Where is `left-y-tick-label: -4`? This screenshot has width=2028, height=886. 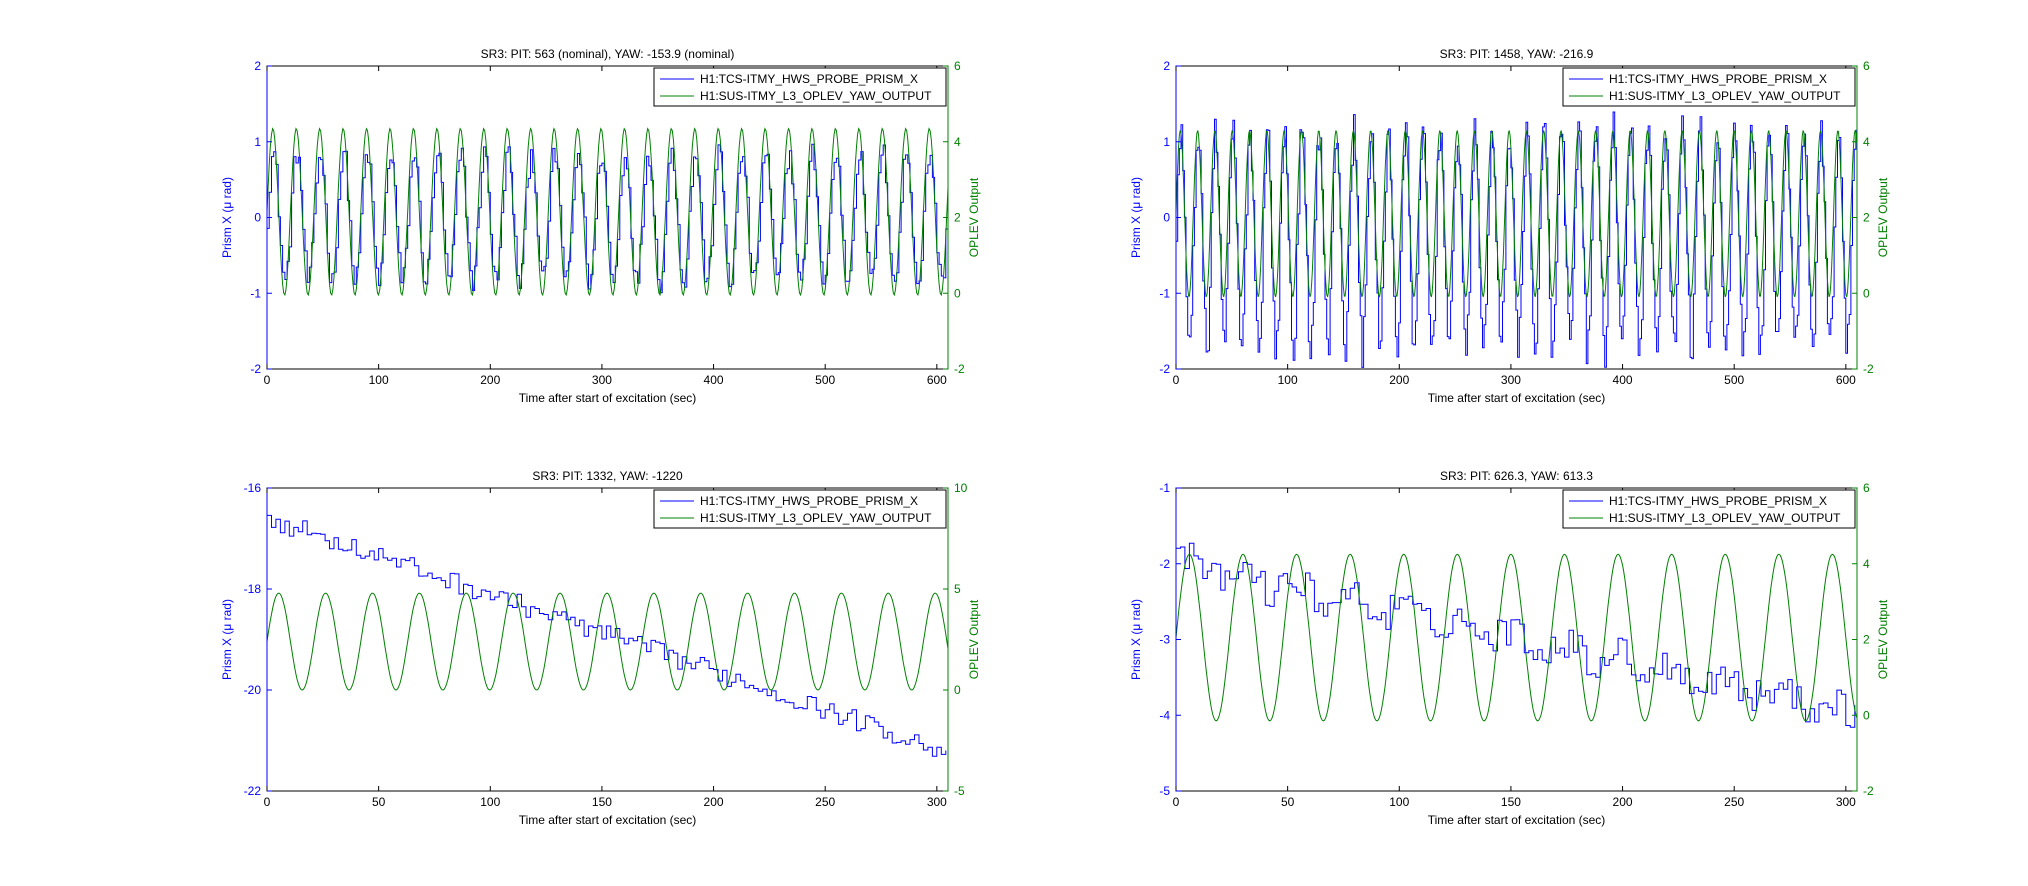 left-y-tick-label: -4 is located at coordinates (1164, 715).